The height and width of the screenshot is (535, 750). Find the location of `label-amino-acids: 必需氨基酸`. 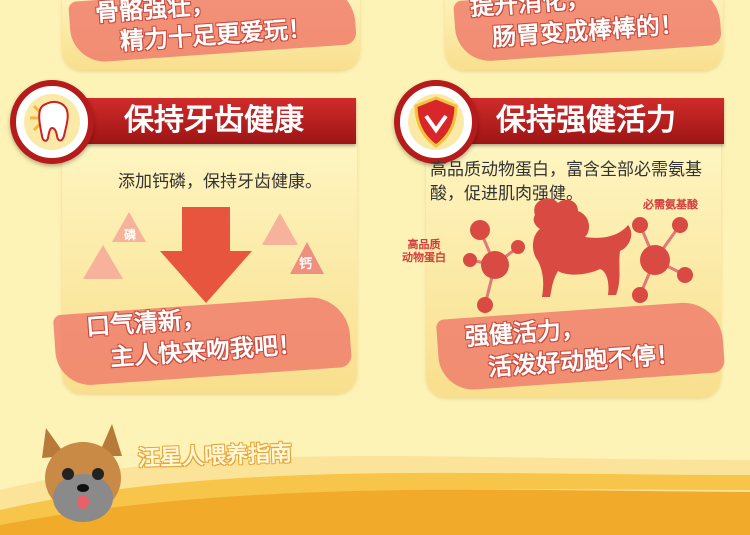

label-amino-acids: 必需氨基酸 is located at coordinates (670, 204).